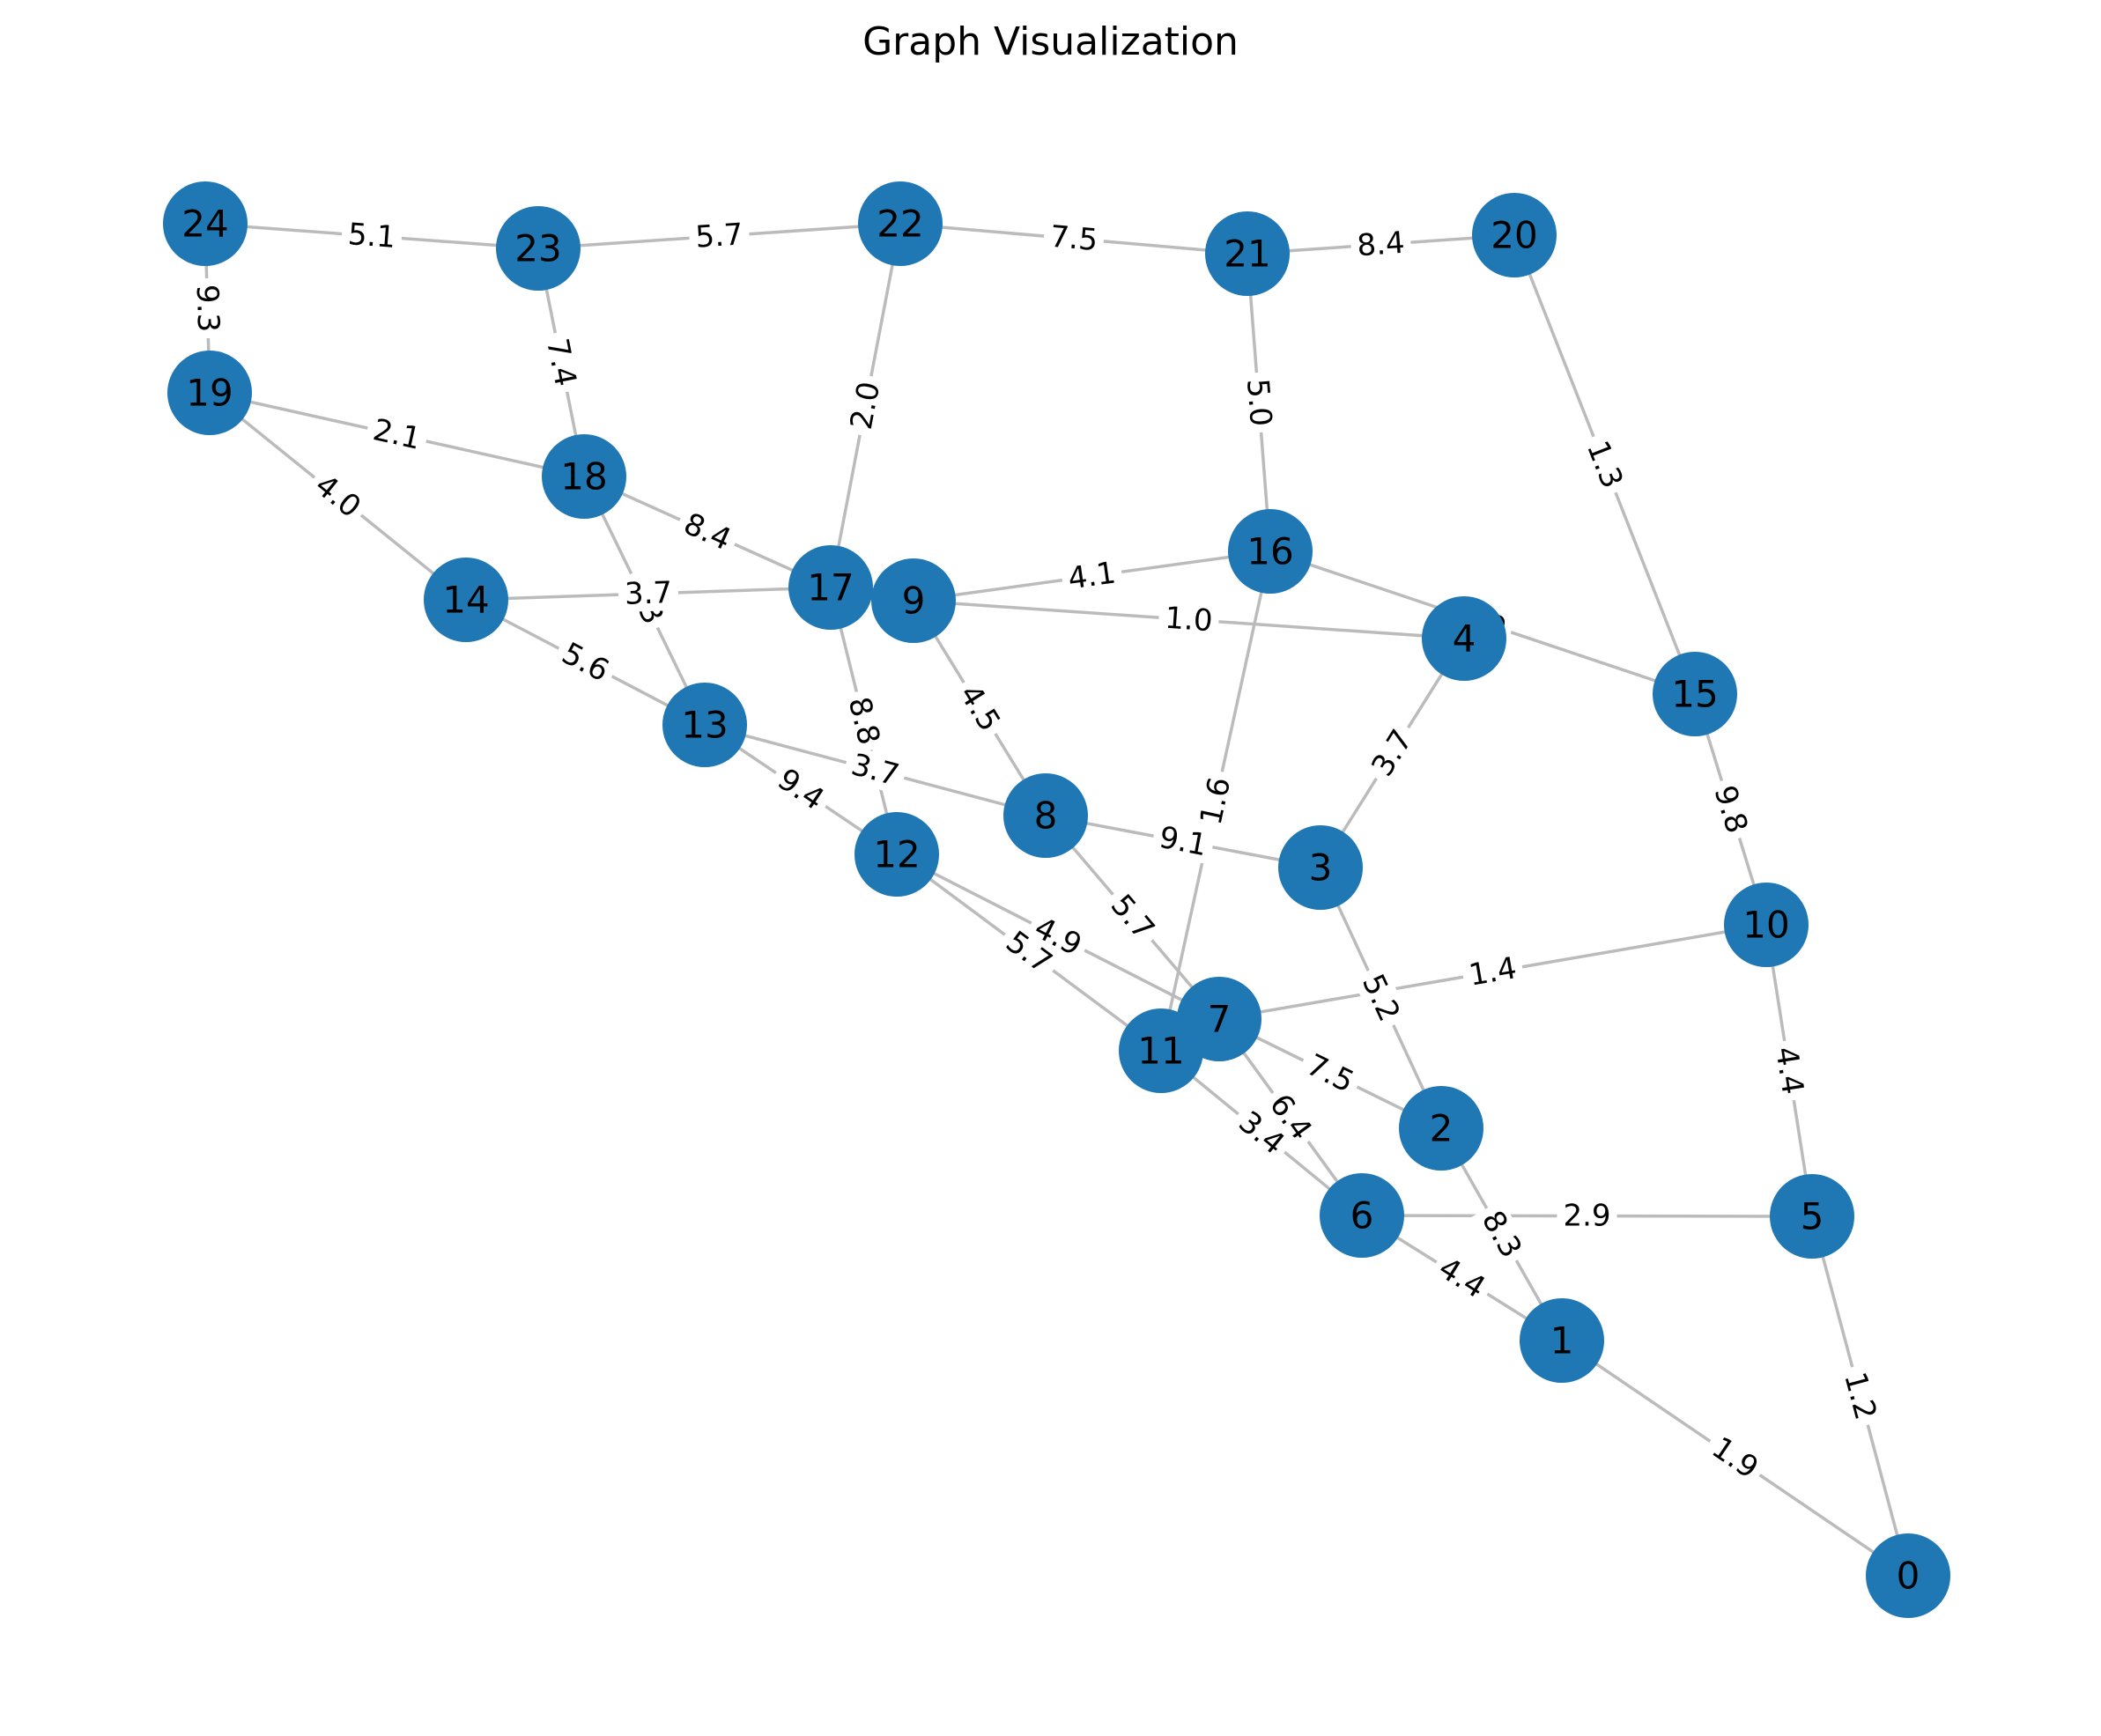 The width and height of the screenshot is (2101, 1736). I want to click on node-23: 23, so click(538, 248).